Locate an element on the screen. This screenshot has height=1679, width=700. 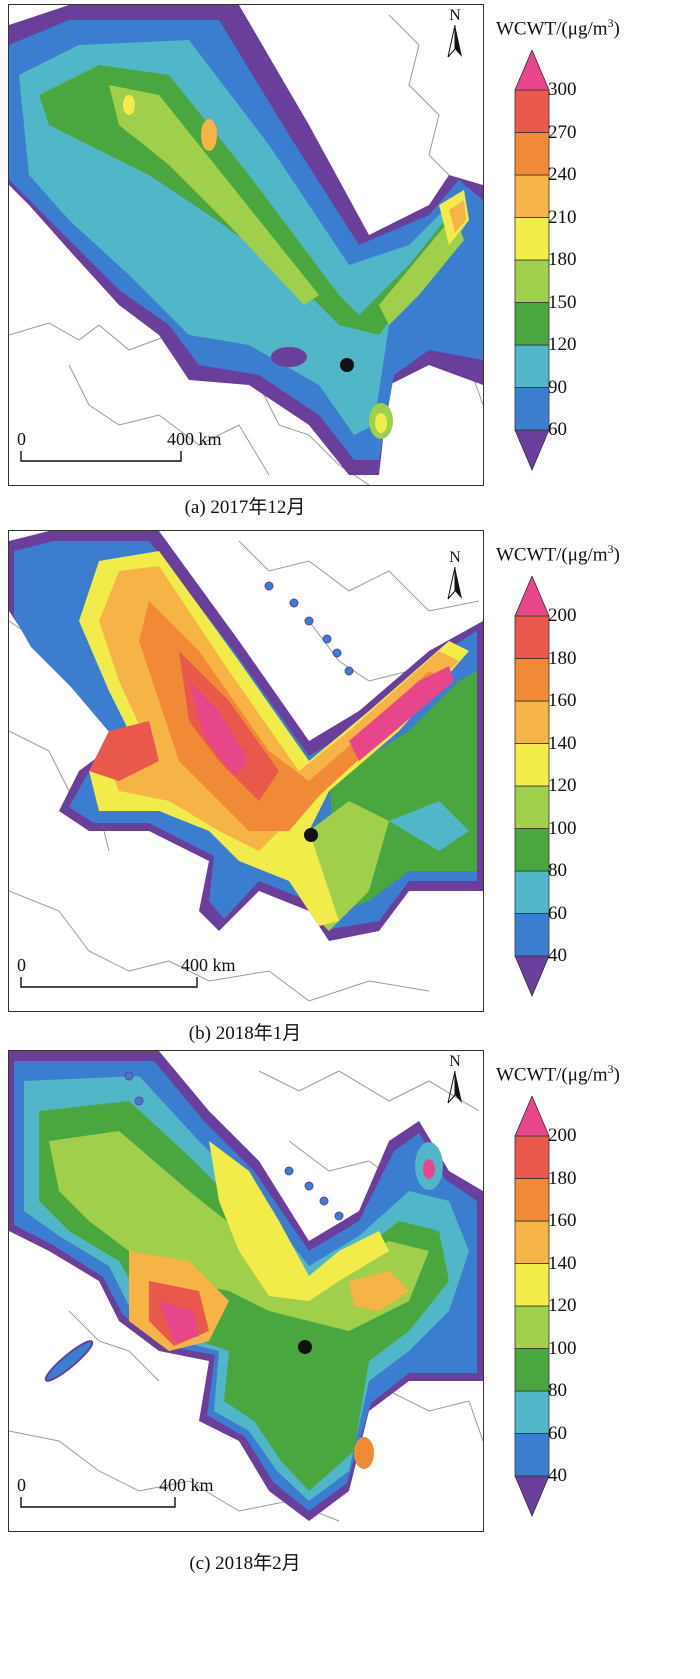
legend-tick-label: 90 is located at coordinates (557, 387).